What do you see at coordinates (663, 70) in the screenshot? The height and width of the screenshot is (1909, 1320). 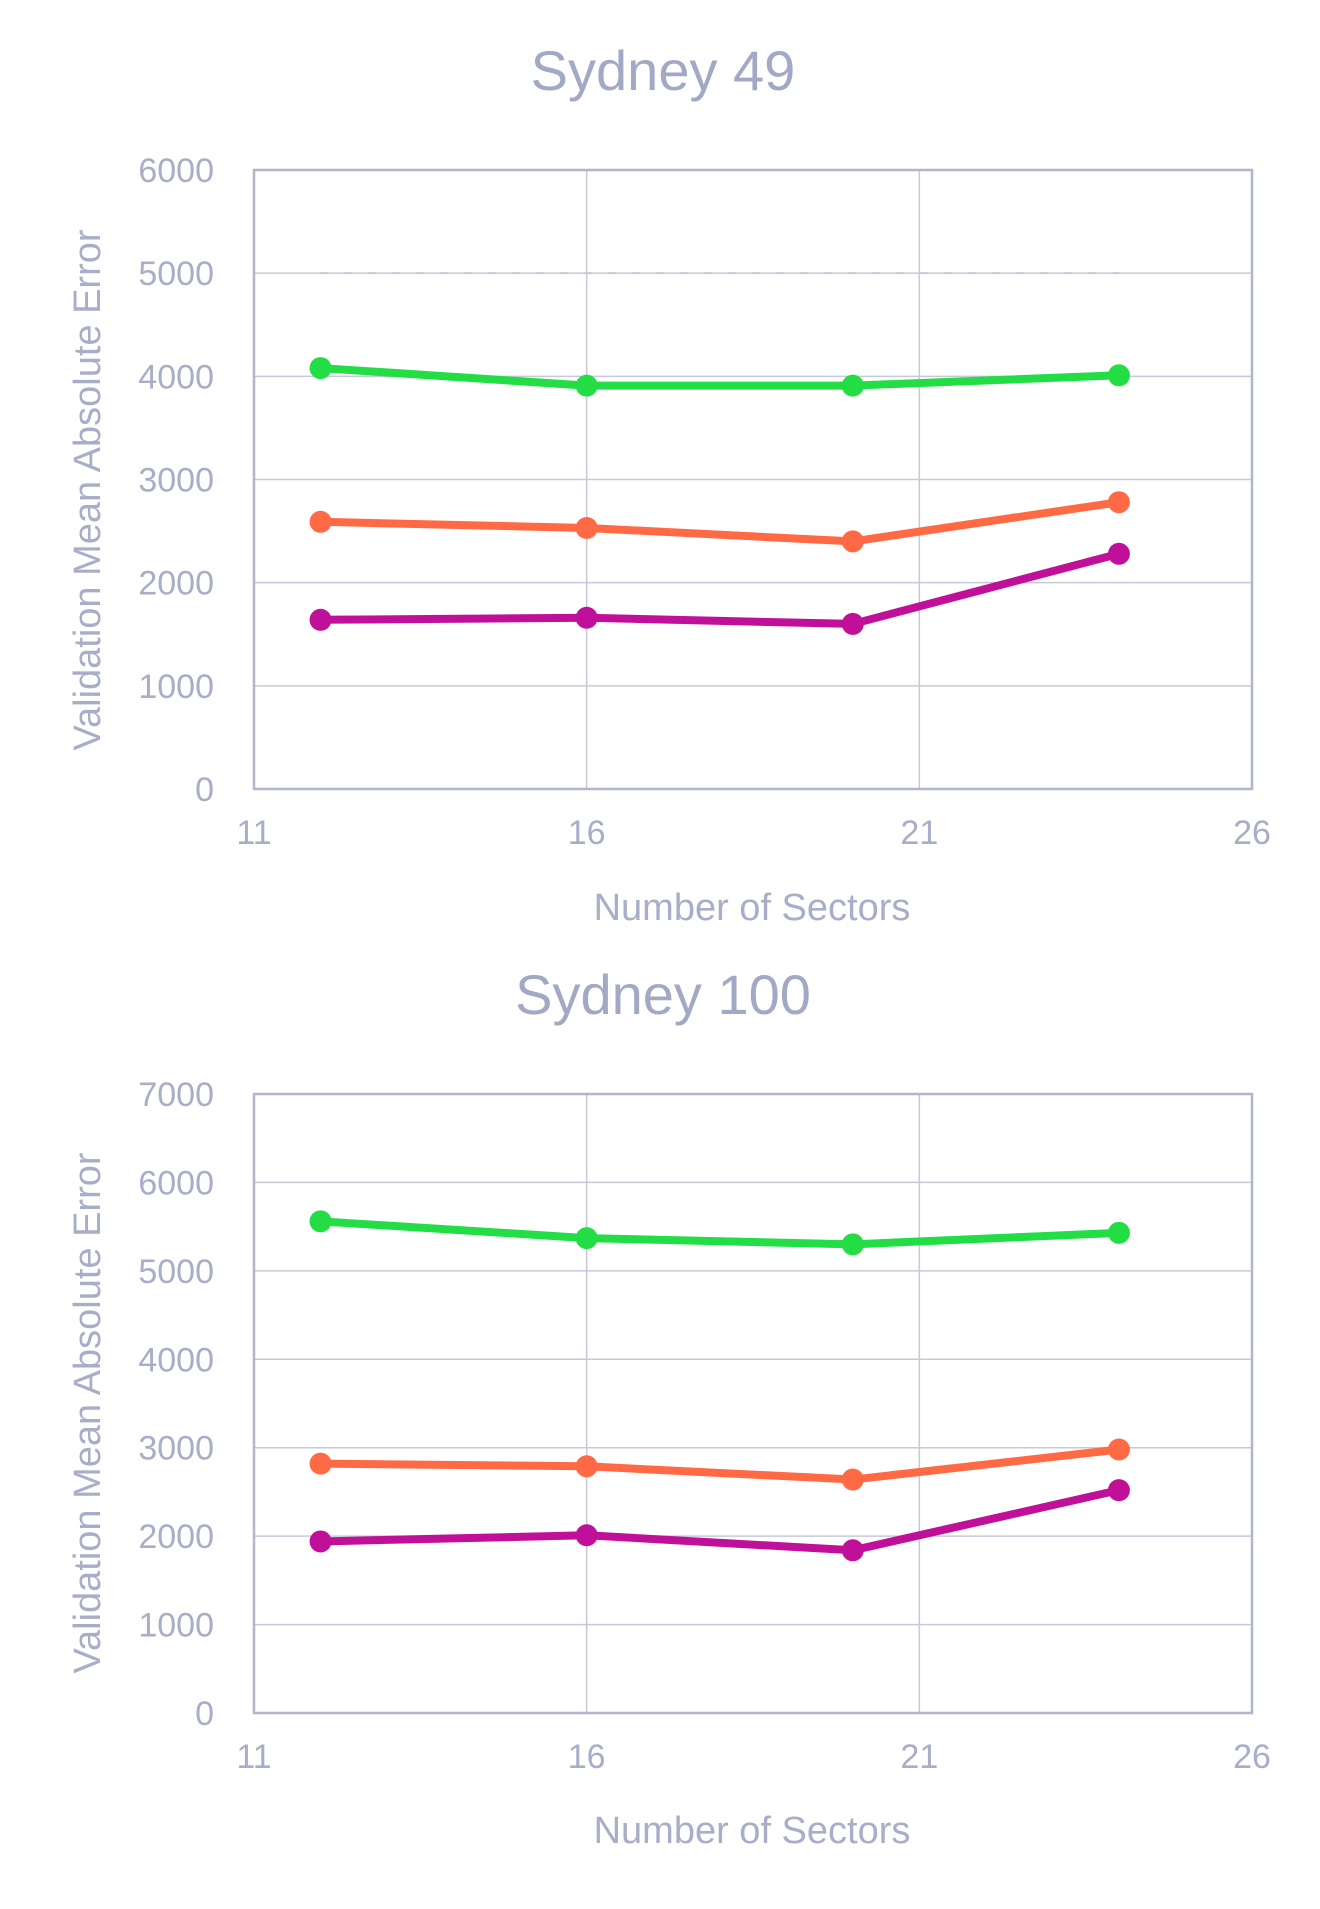 I see `chart-title: Sydney 49` at bounding box center [663, 70].